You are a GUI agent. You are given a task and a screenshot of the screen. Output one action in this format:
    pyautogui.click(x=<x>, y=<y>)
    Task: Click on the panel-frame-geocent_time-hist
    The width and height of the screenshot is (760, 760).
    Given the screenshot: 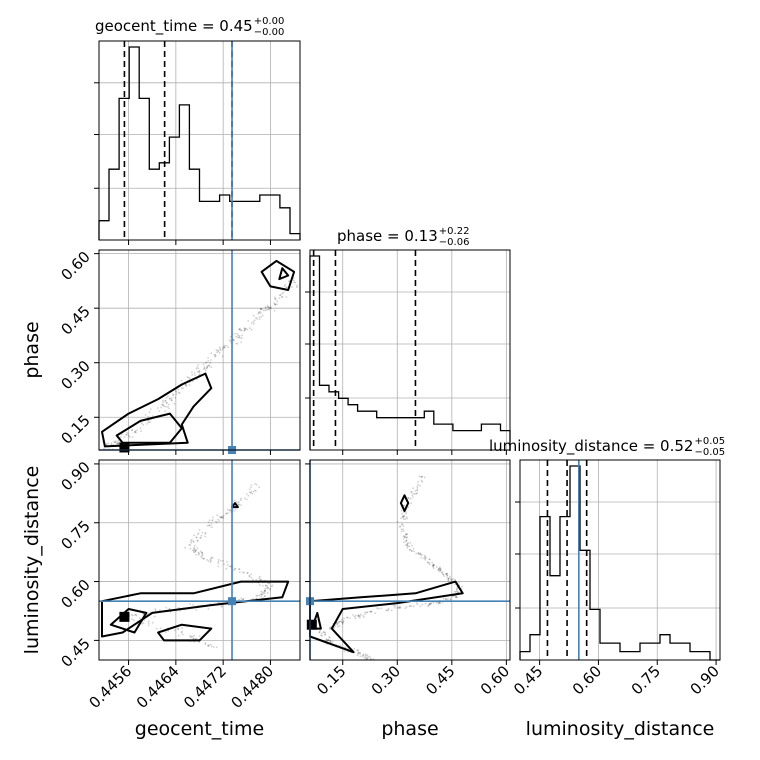 What is the action you would take?
    pyautogui.click(x=199, y=140)
    